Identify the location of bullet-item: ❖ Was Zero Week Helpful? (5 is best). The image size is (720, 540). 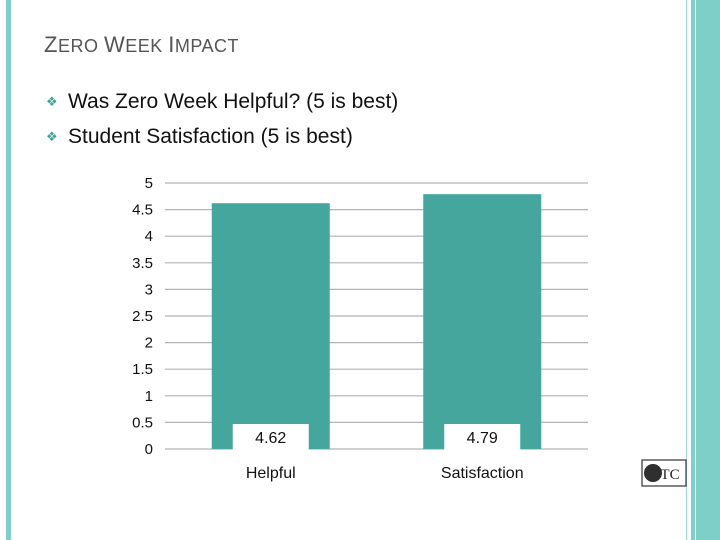
(222, 101).